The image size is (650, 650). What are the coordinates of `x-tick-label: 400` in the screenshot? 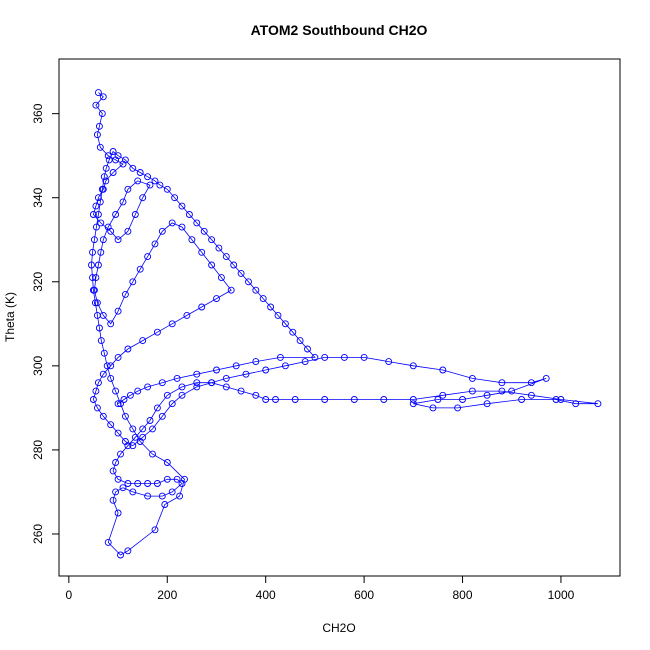 It's located at (266, 595).